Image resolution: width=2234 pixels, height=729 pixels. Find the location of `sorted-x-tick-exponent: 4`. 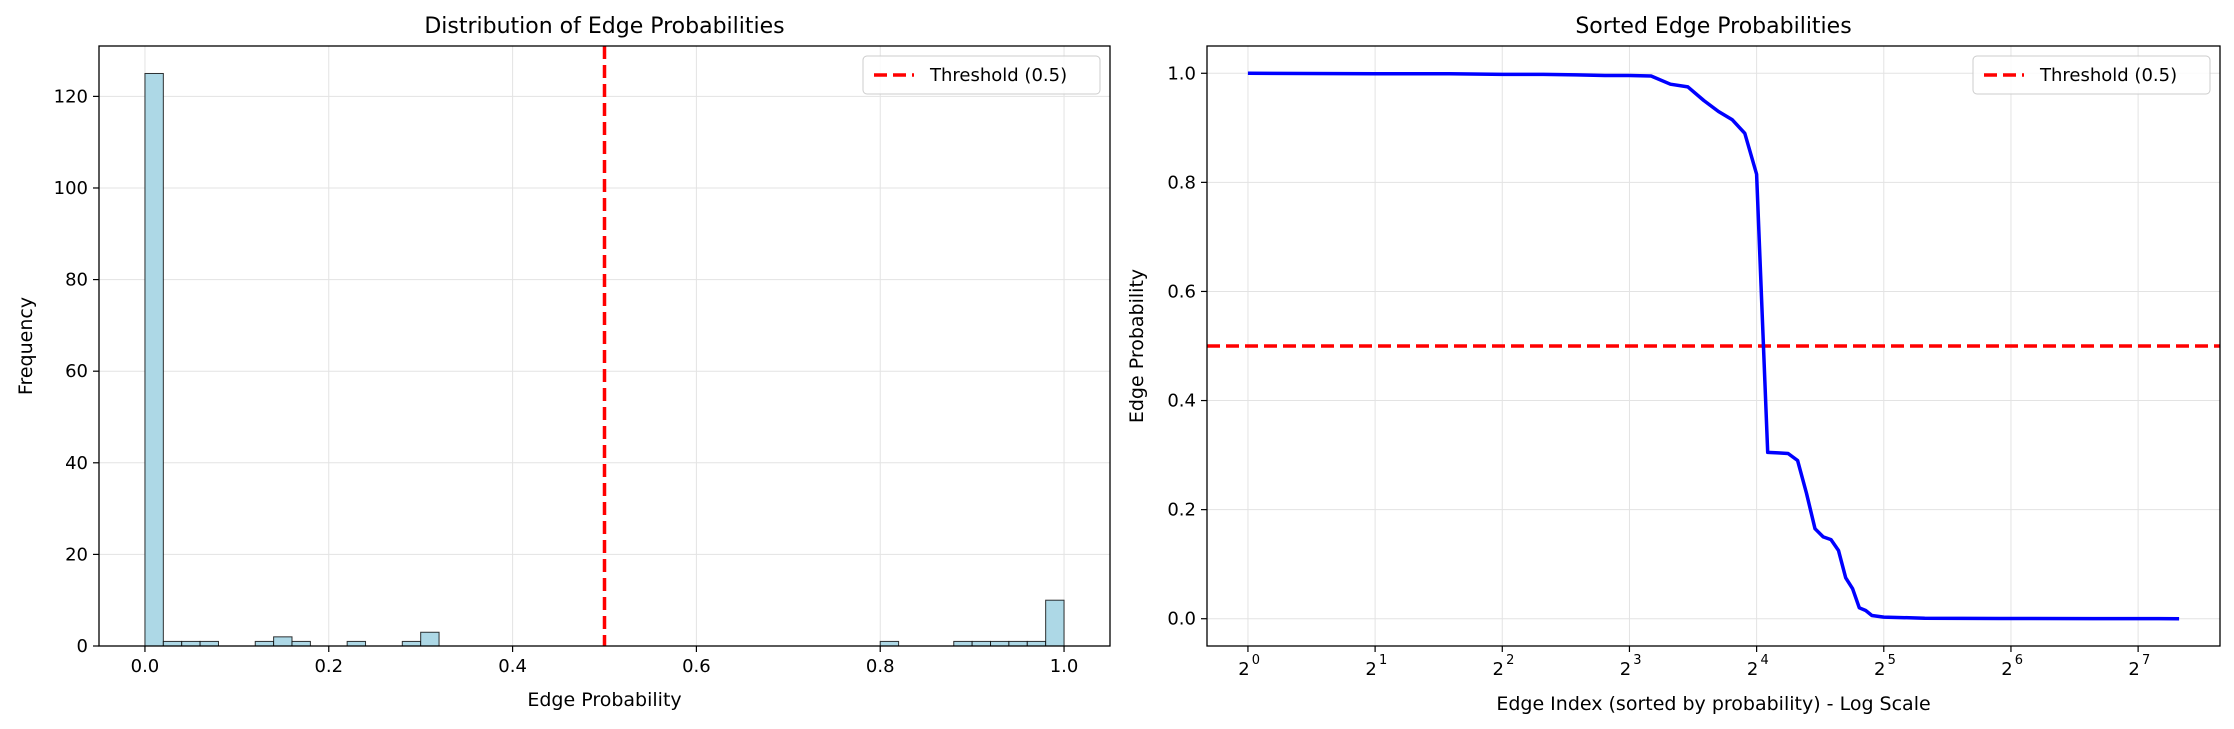

sorted-x-tick-exponent: 4 is located at coordinates (1764, 660).